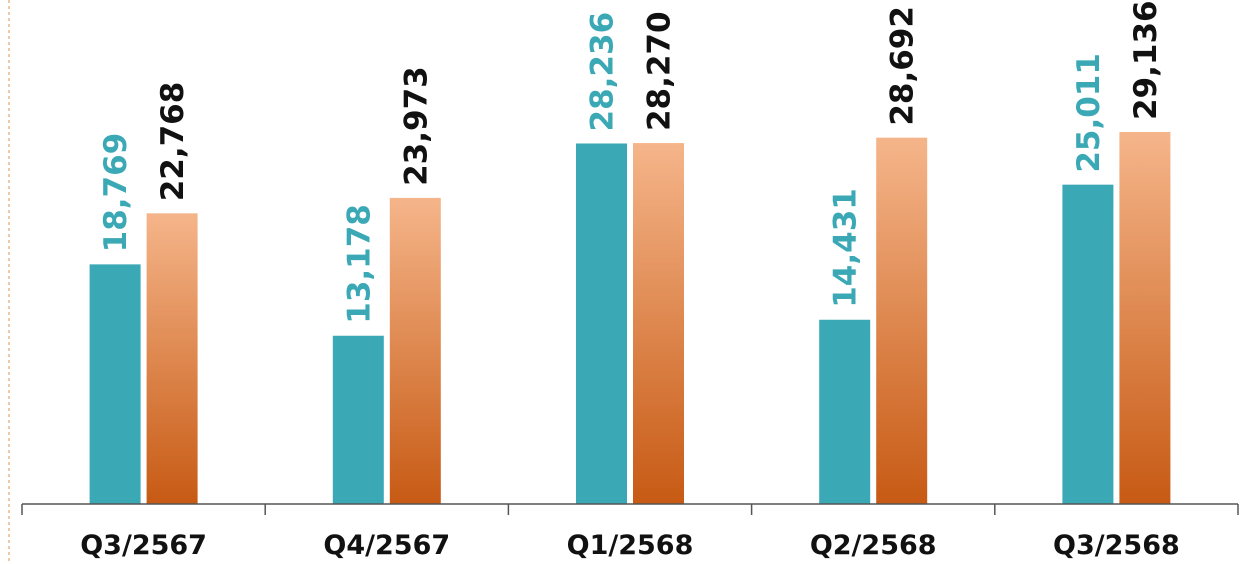 The width and height of the screenshot is (1240, 564). Describe the element at coordinates (873, 545) in the screenshot. I see `category-label: Q2/2568` at that location.